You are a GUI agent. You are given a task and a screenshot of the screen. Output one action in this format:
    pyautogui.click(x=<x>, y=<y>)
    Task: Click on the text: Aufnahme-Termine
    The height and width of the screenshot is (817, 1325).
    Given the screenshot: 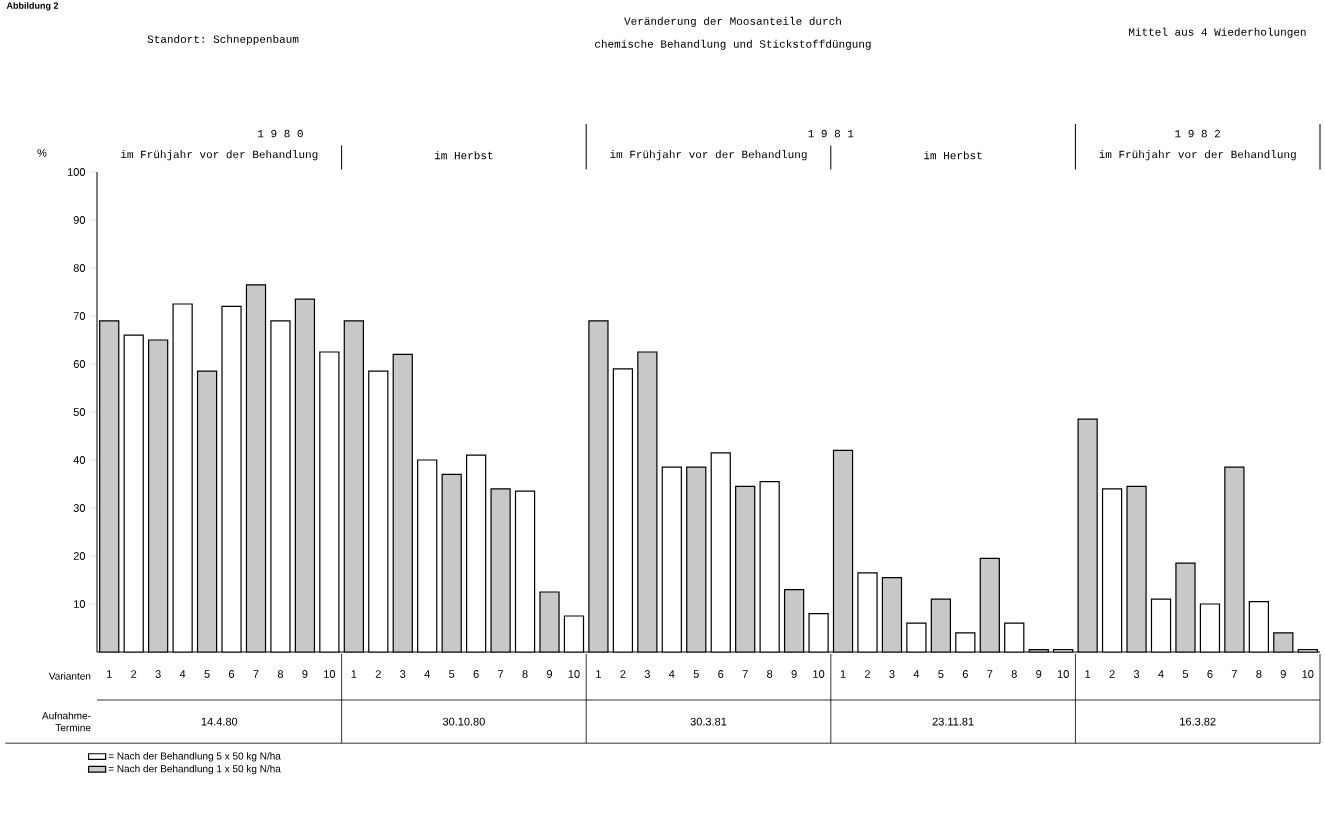 What is the action you would take?
    pyautogui.click(x=66, y=721)
    